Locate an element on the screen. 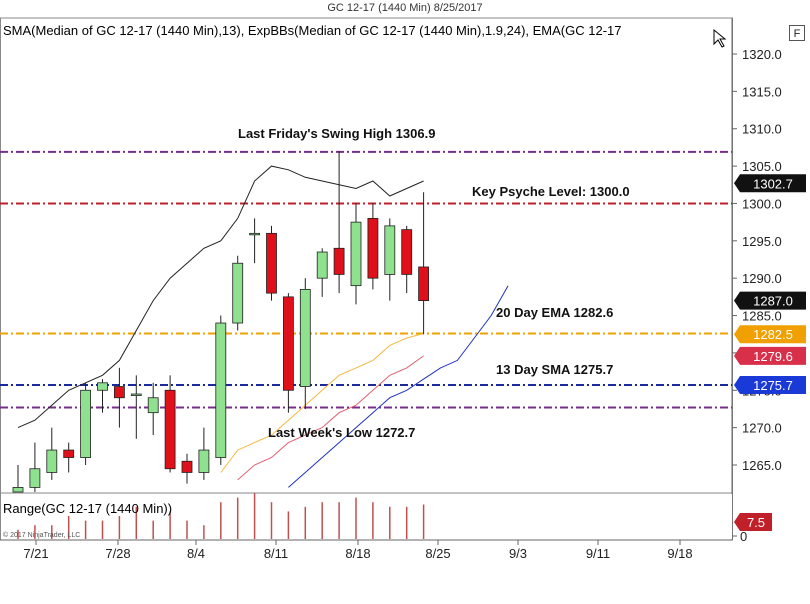  price-tag-label: 1302.7 is located at coordinates (773, 183).